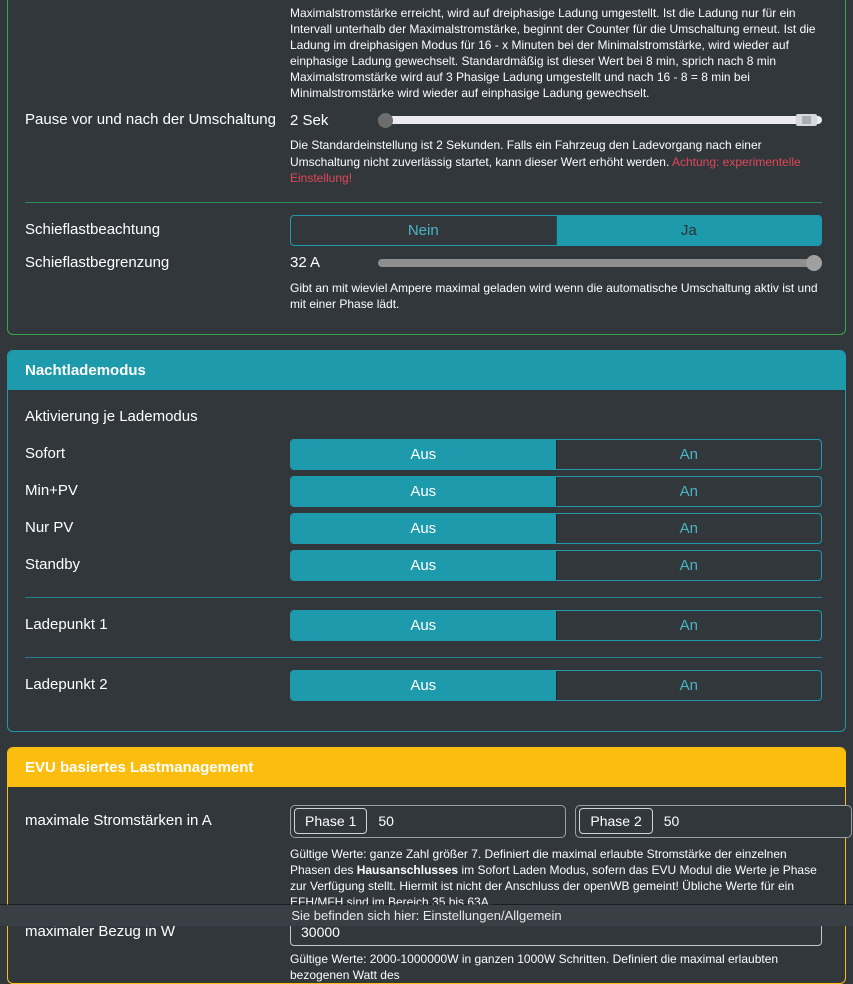  Describe the element at coordinates (753, 821) in the screenshot. I see `phase2-input` at that location.